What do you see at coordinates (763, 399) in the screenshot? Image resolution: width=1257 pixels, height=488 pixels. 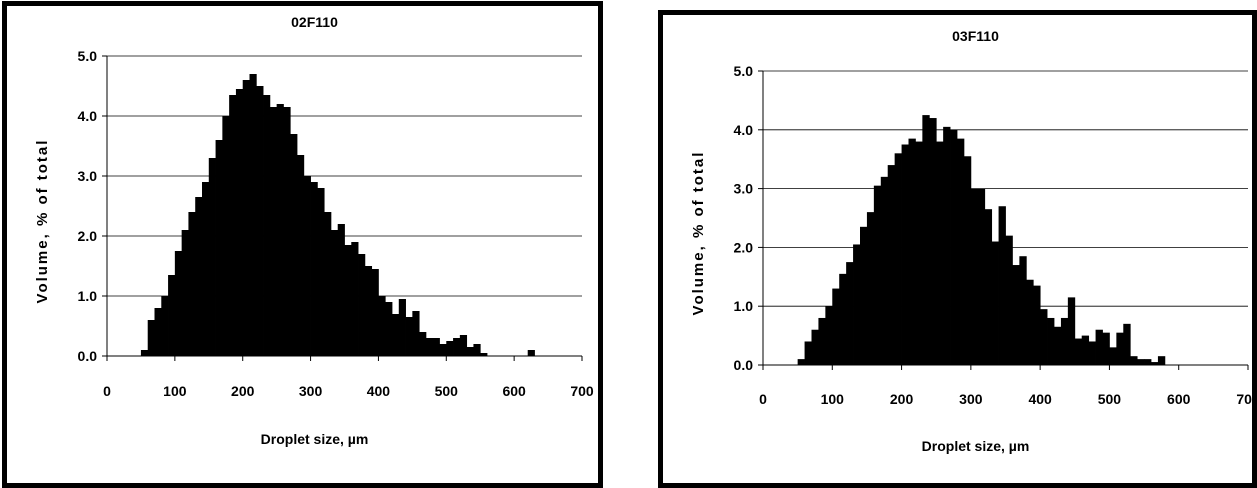 I see `x-tick-label: 0` at bounding box center [763, 399].